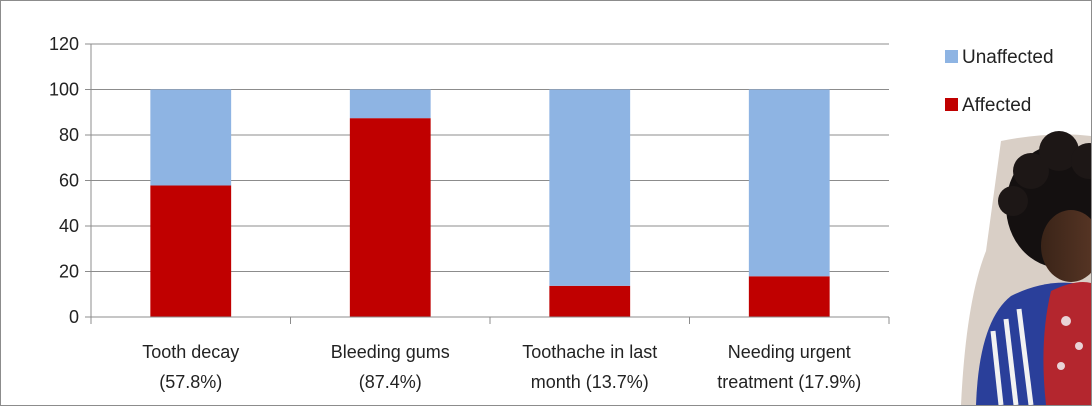 The height and width of the screenshot is (406, 1092). I want to click on x-category-label: Toothache in last, so click(589, 352).